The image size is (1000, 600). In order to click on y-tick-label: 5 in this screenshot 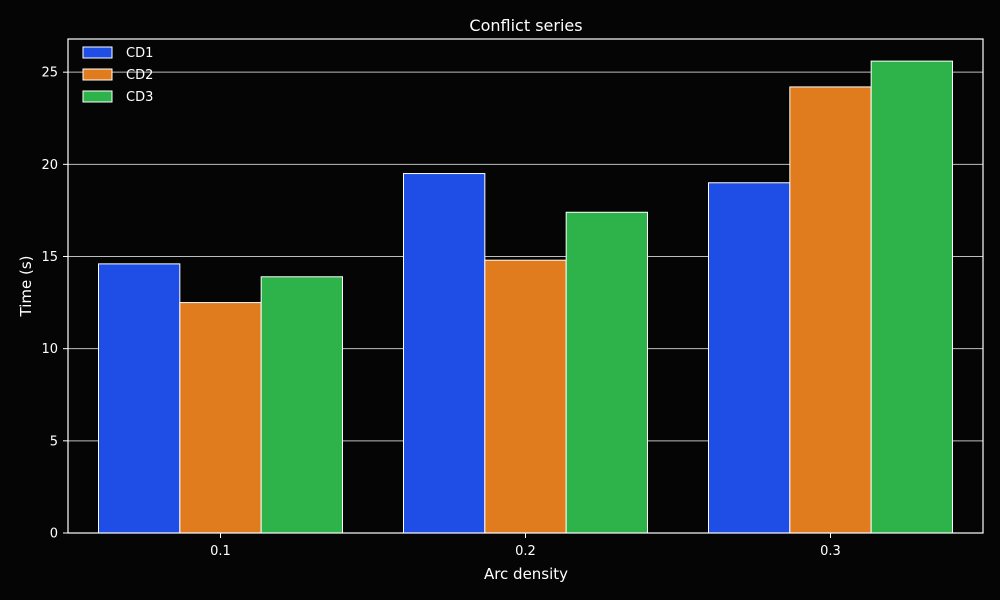, I will do `click(54, 441)`.